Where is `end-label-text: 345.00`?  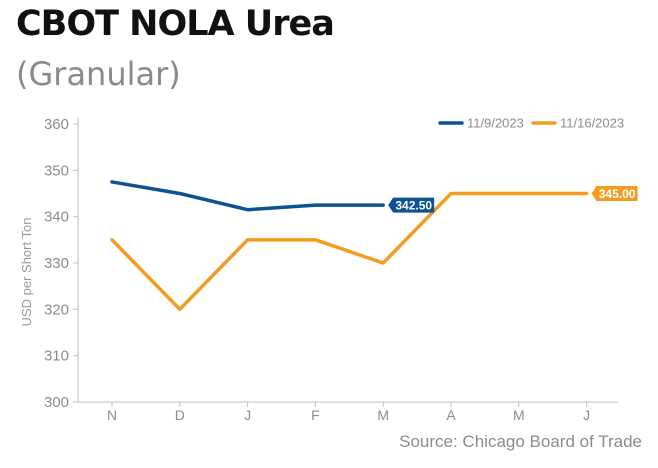 end-label-text: 345.00 is located at coordinates (617, 194).